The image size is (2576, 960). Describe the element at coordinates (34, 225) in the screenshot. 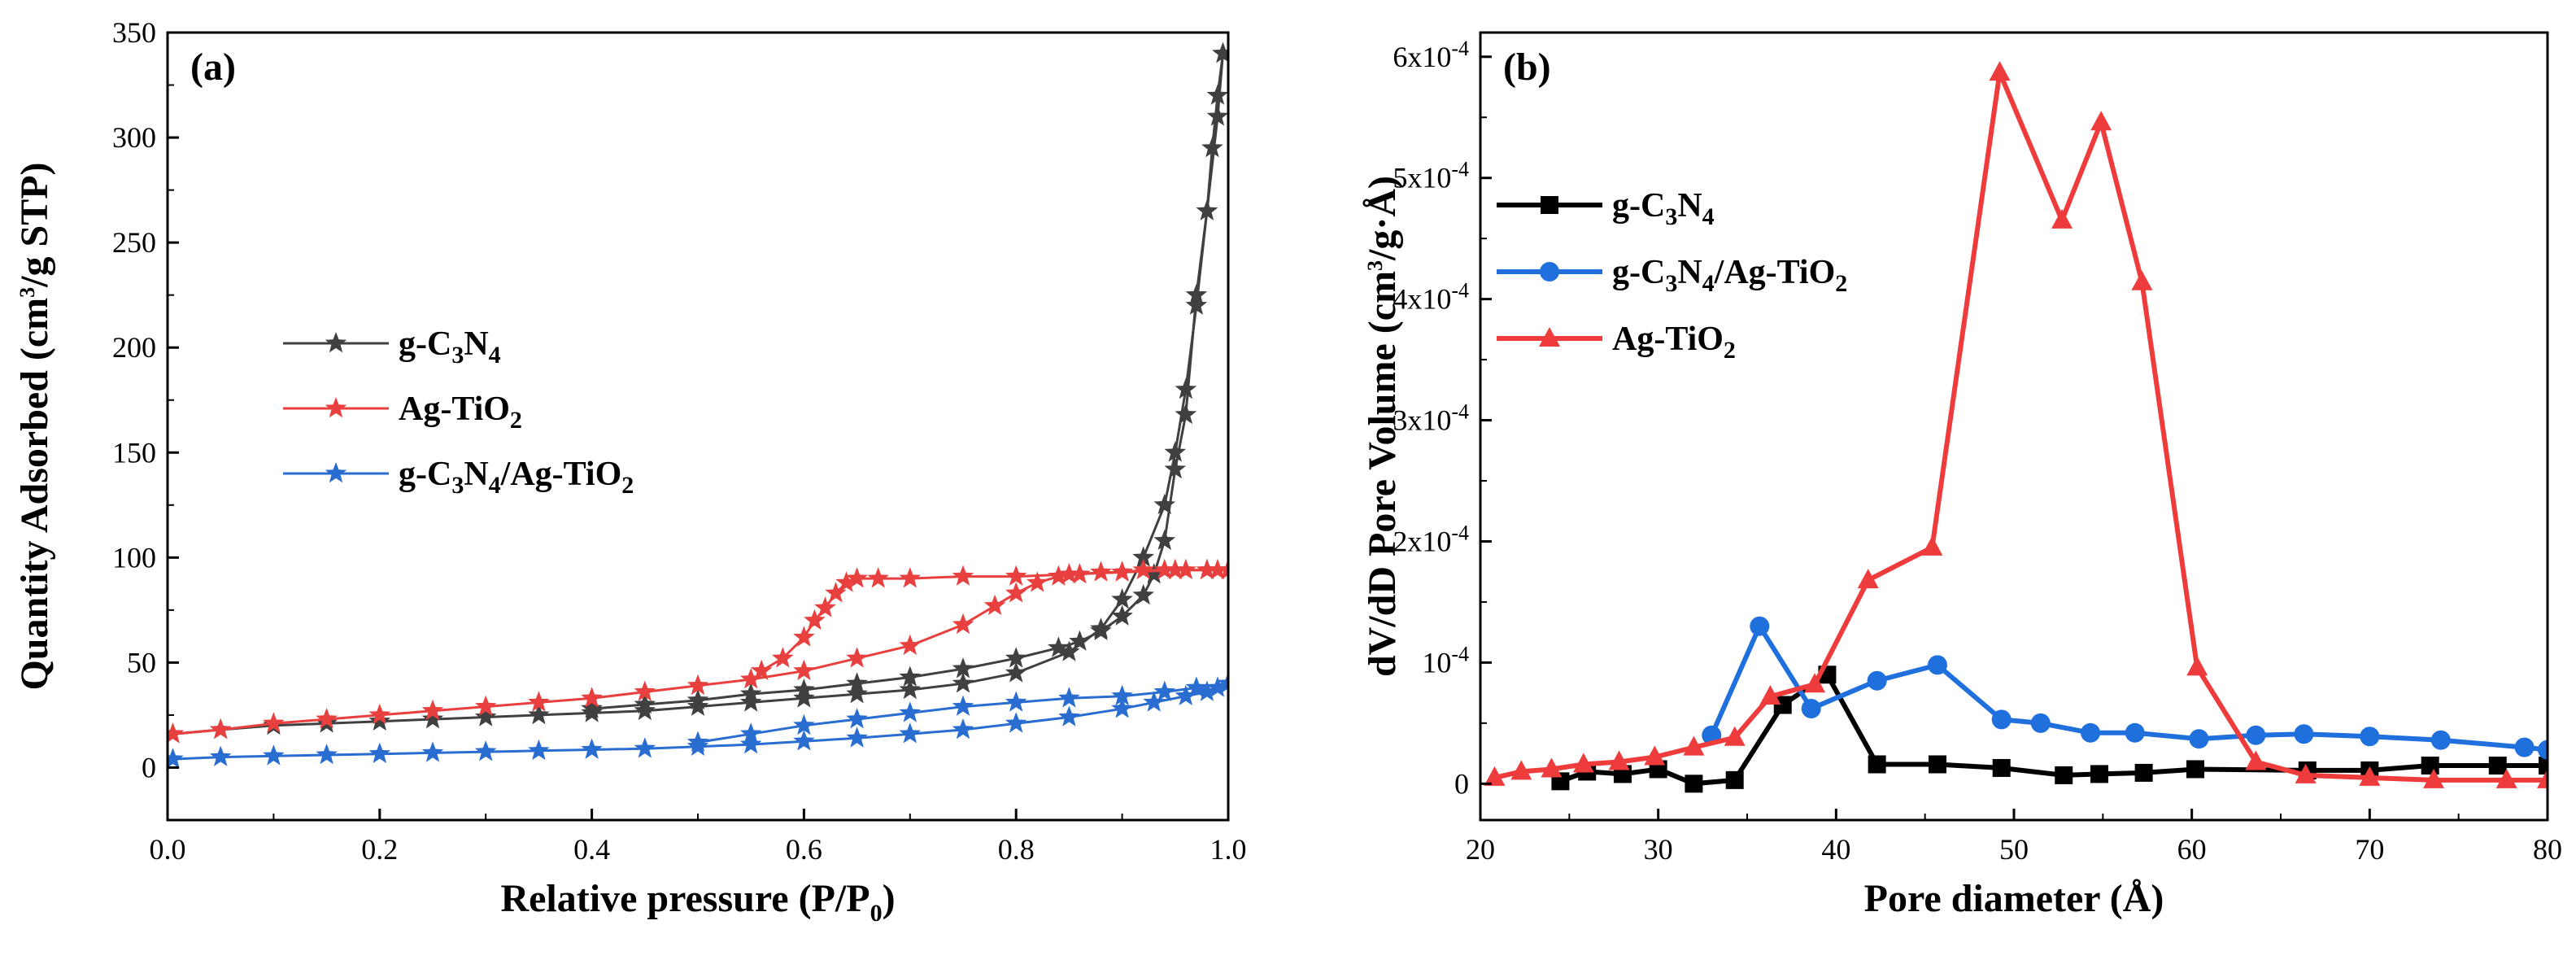

I see `y-axis-title-text: /g STP)` at that location.